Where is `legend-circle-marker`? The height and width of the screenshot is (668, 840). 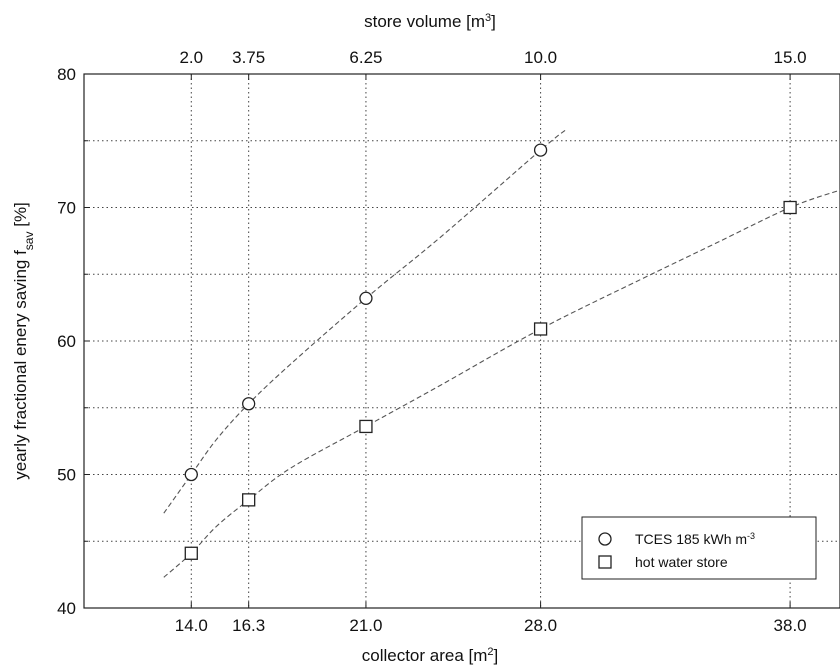
legend-circle-marker is located at coordinates (605, 539).